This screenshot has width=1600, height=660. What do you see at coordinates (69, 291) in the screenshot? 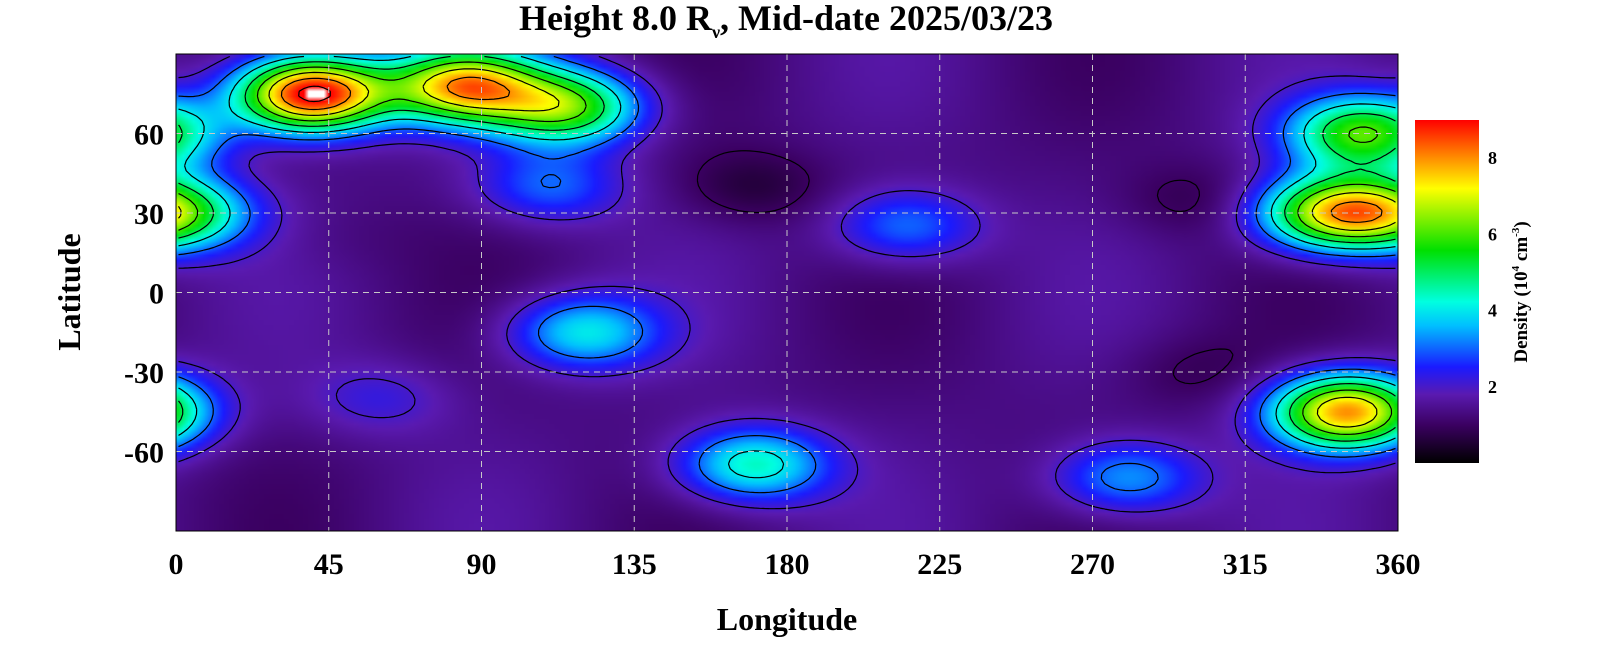
I see `y-axis-label: Latitude` at bounding box center [69, 291].